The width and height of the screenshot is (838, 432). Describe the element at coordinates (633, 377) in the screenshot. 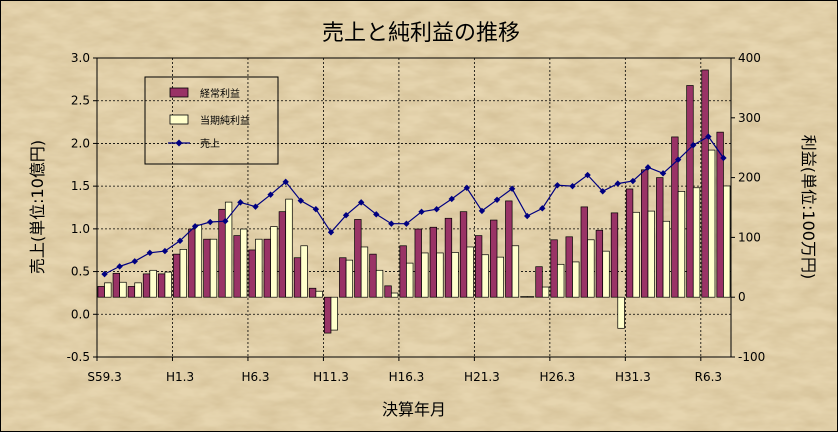

I see `x-tick-label: H31.3` at that location.